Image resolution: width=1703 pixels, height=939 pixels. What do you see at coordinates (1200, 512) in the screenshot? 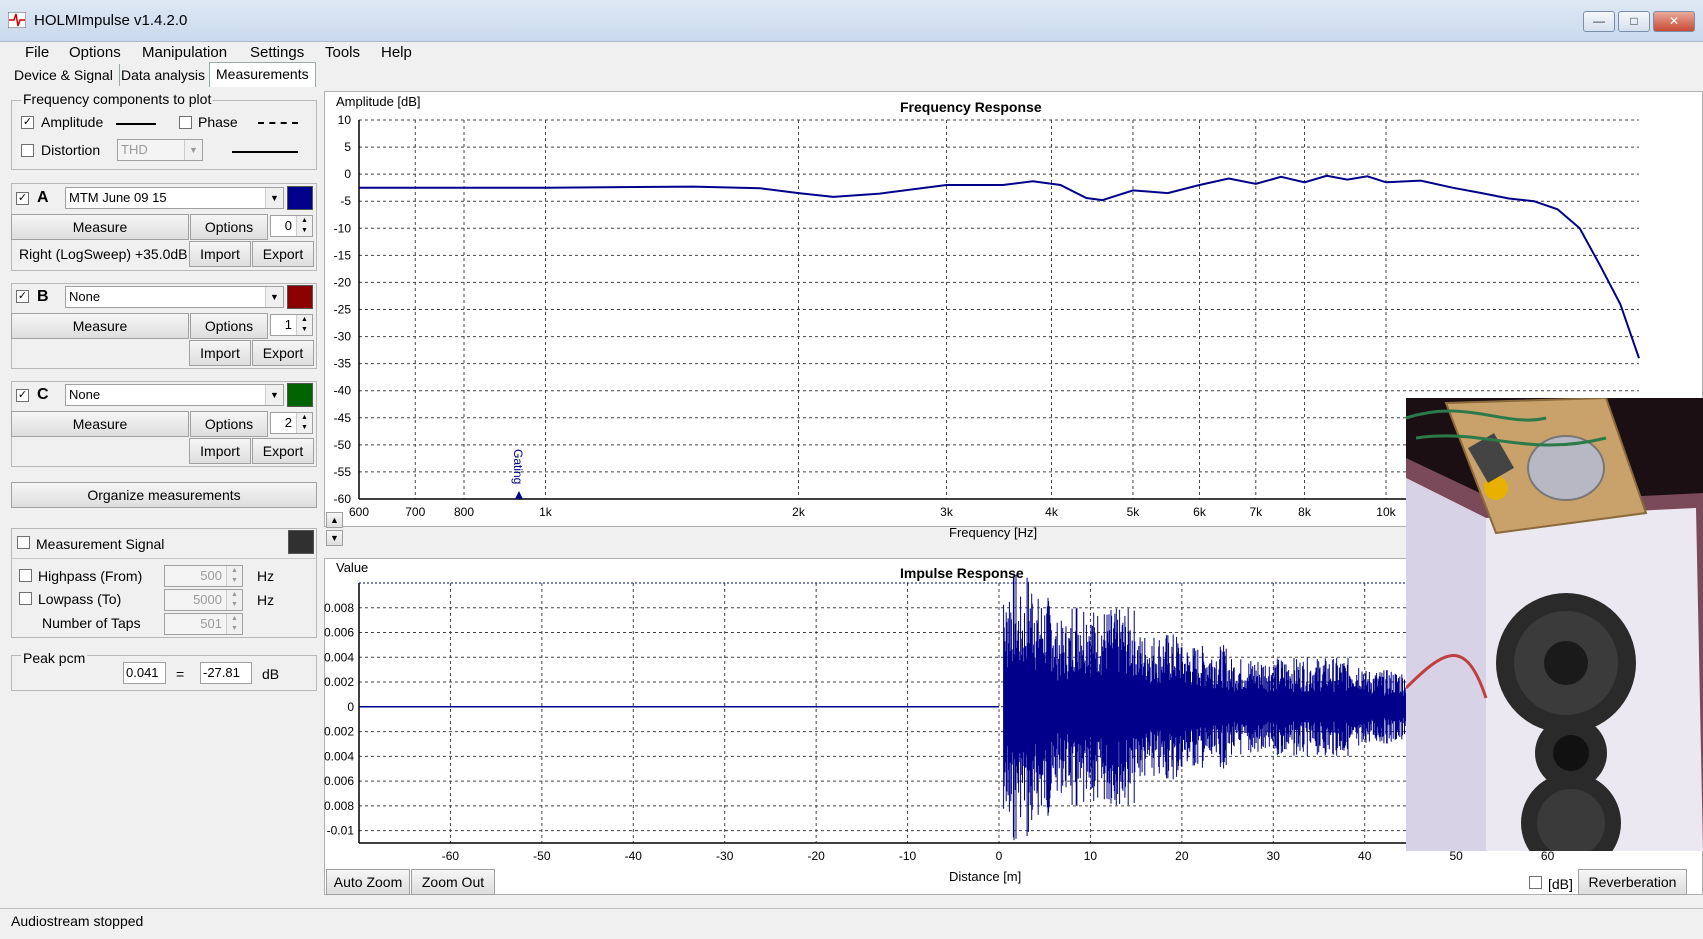
I see `x-tick-label: 6k` at bounding box center [1200, 512].